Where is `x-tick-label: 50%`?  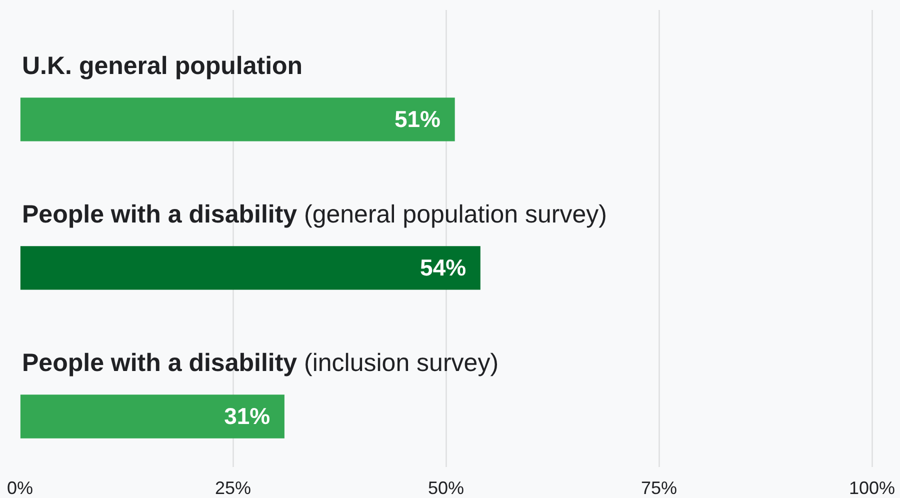 x-tick-label: 50% is located at coordinates (446, 488).